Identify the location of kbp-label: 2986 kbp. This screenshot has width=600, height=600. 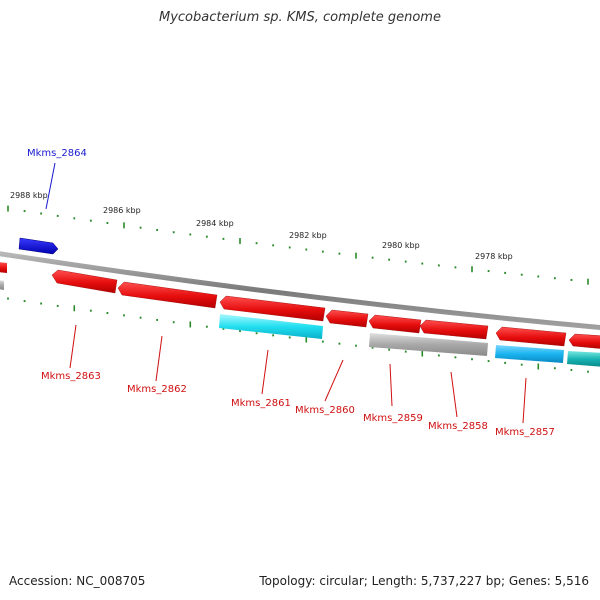
(122, 210).